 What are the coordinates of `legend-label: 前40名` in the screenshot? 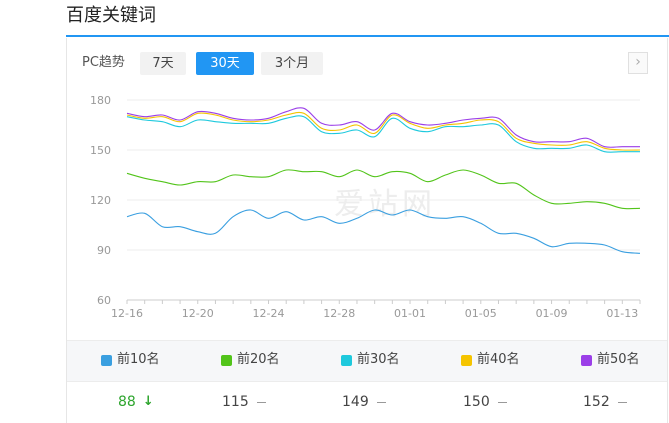 It's located at (498, 359).